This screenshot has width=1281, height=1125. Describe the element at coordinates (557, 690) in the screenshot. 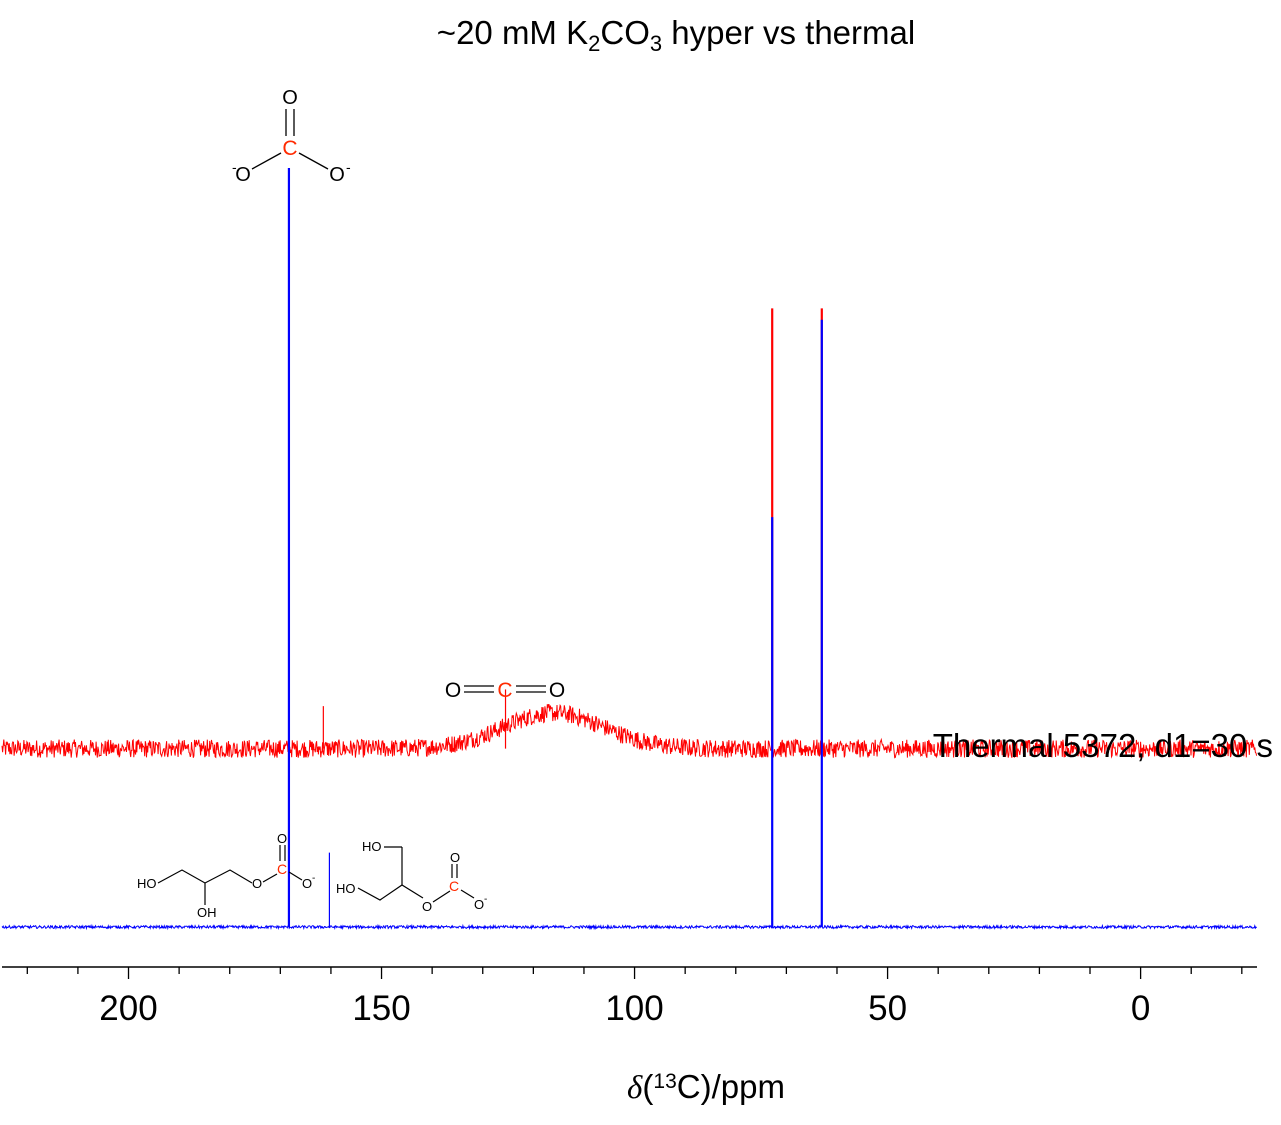

I see `co2-o-right: O` at that location.